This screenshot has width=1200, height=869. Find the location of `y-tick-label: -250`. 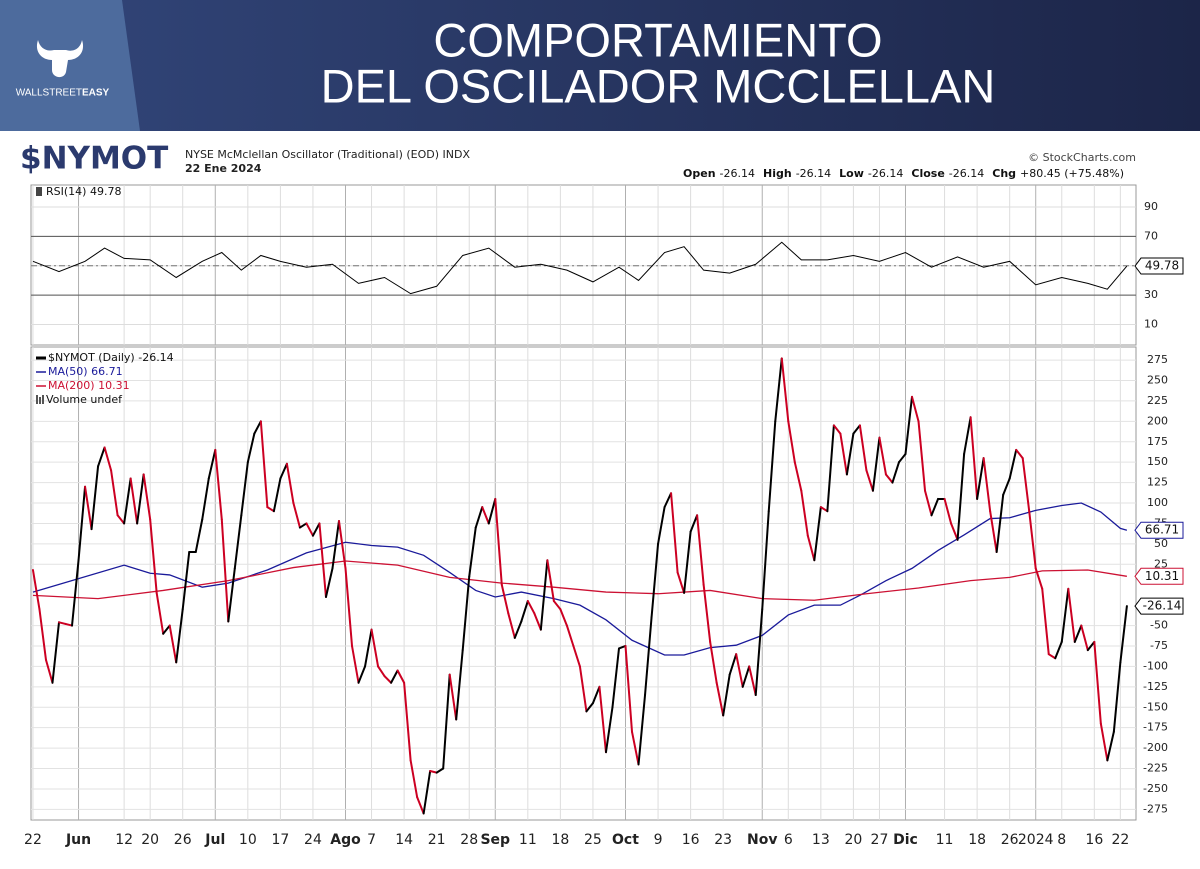

y-tick-label: -250 is located at coordinates (1155, 788).